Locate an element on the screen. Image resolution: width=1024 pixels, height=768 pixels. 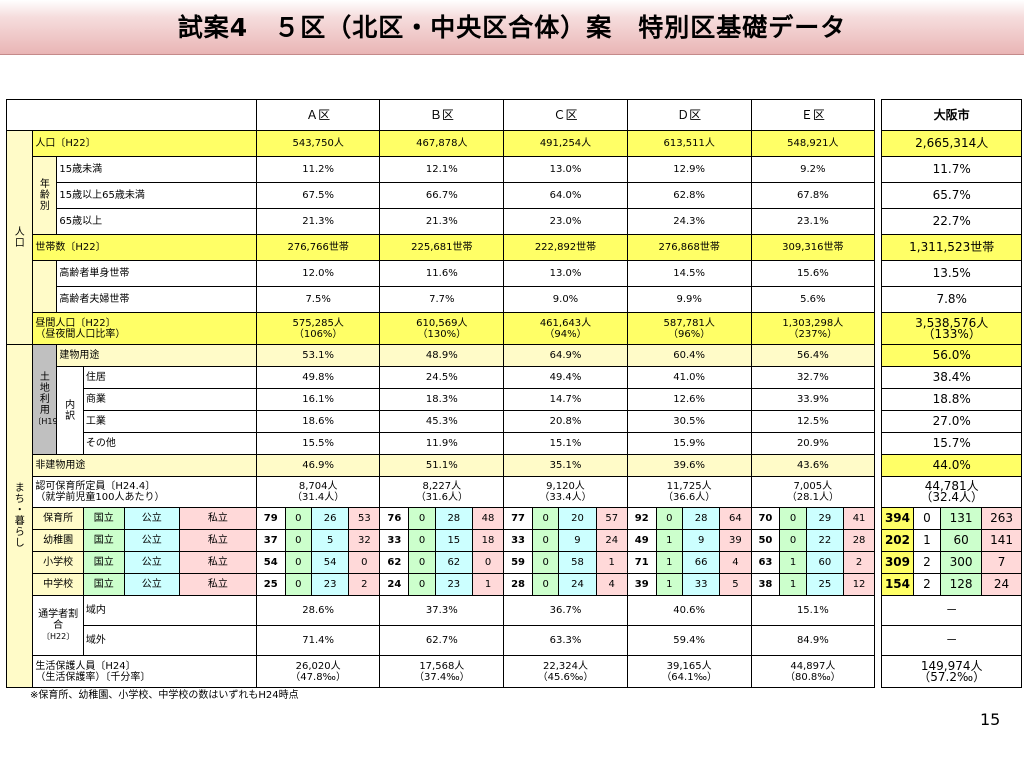
school-count: 20 is located at coordinates (577, 518).